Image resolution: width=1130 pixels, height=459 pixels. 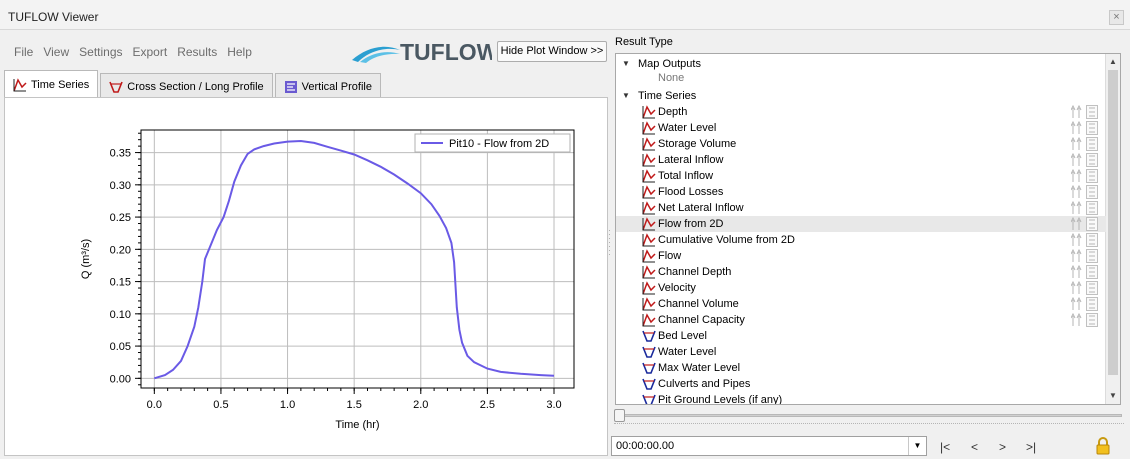 I want to click on result-item-label: Flow, so click(x=670, y=256).